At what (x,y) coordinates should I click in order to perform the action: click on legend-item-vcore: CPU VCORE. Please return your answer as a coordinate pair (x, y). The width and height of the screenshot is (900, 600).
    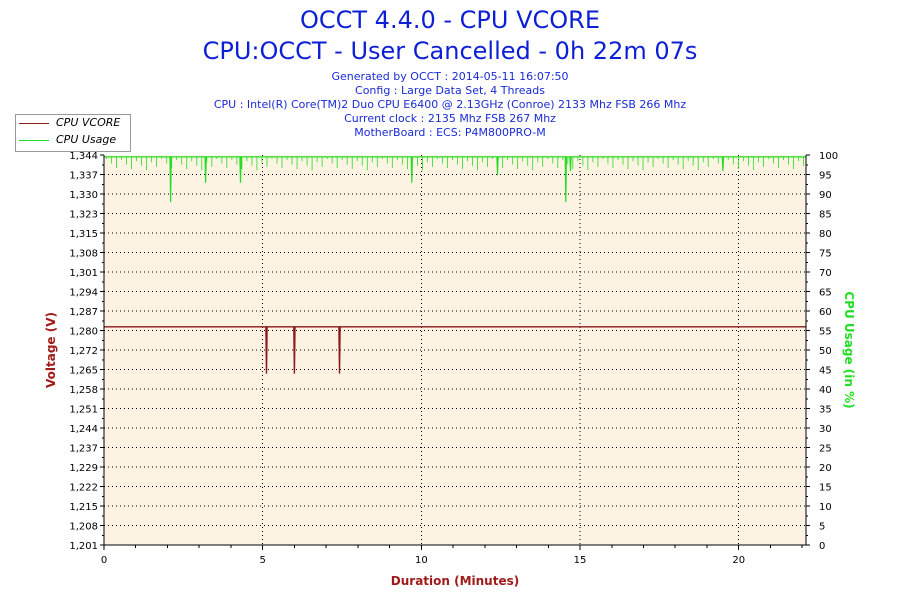
    Looking at the image, I should click on (73, 123).